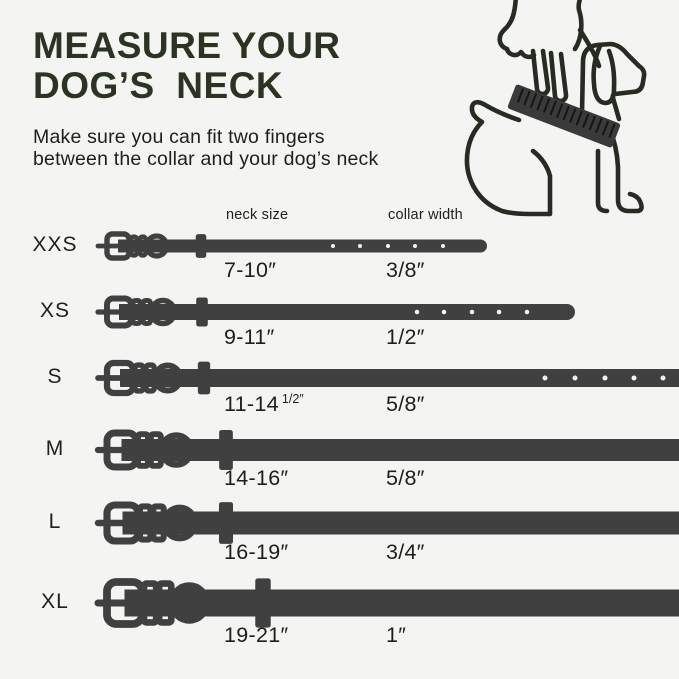  I want to click on neck-size-value-xs: 9-11″, so click(249, 337).